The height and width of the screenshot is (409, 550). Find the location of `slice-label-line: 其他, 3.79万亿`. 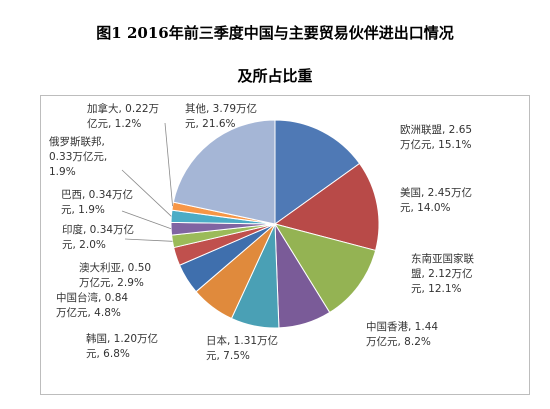

slice-label-line: 其他, 3.79万亿 is located at coordinates (221, 108).